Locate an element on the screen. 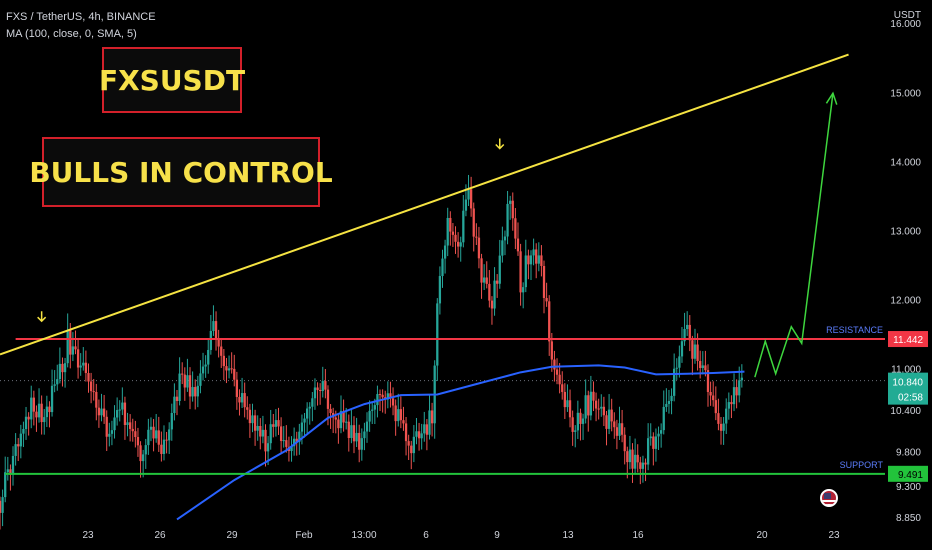 The height and width of the screenshot is (550, 932). y-tick-label: 12.000 is located at coordinates (905, 300).